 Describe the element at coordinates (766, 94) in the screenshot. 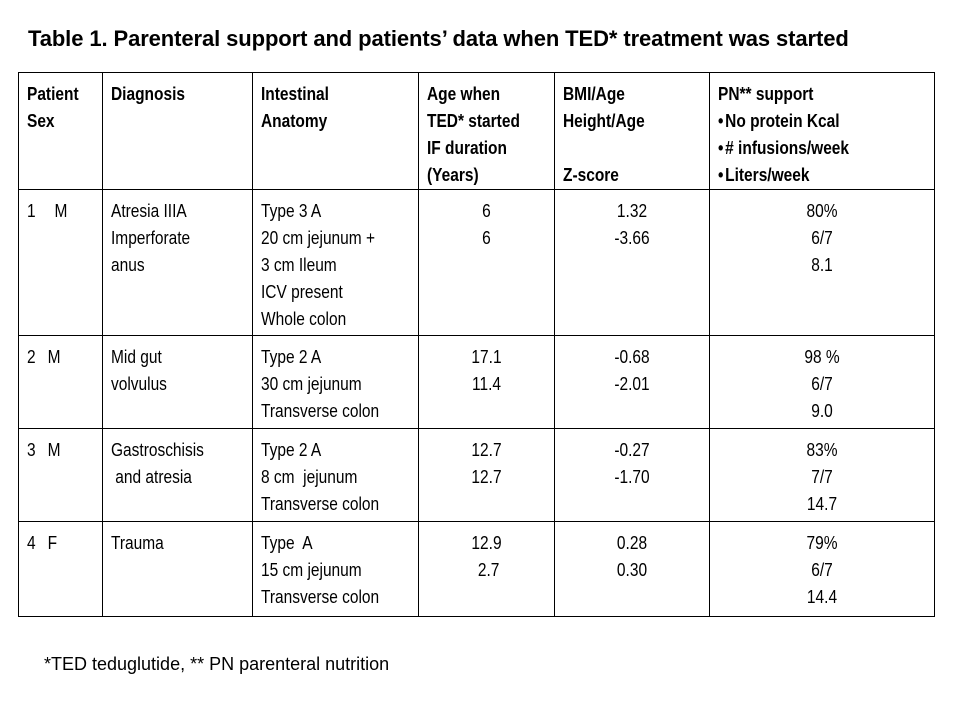

I see `header-text: PN** support` at that location.